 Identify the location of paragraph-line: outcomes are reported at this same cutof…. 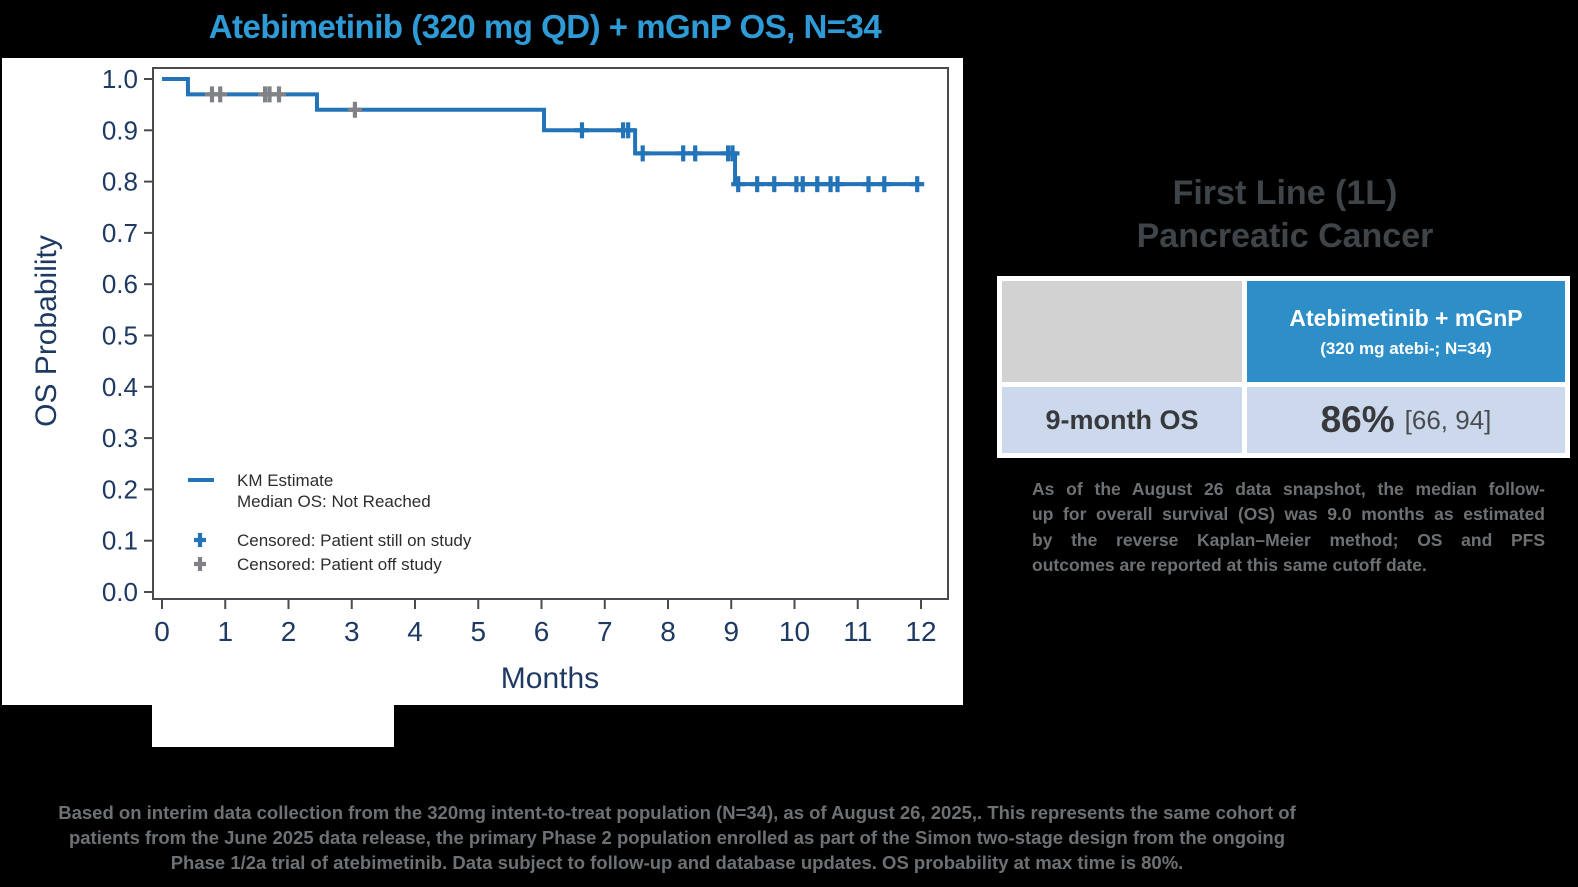
(1229, 565).